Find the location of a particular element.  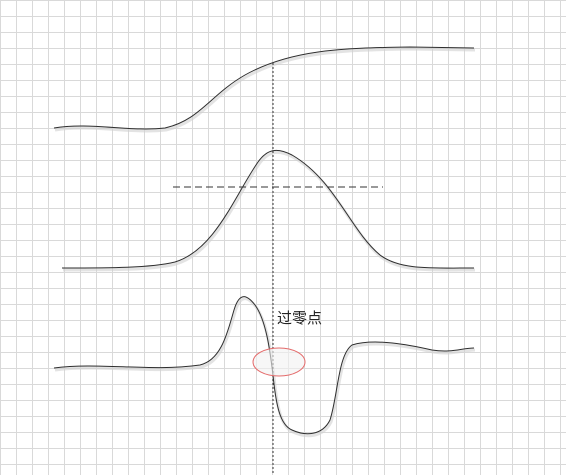

zero-crossing-label: 过零点 is located at coordinates (299, 318).